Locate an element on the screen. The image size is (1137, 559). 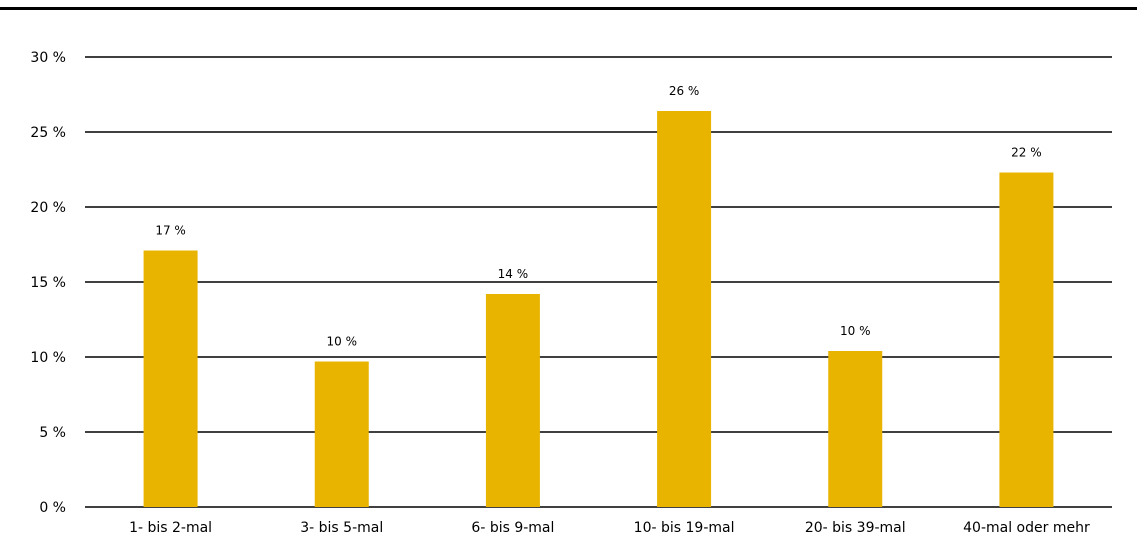
data-label: 14 % is located at coordinates (513, 274).